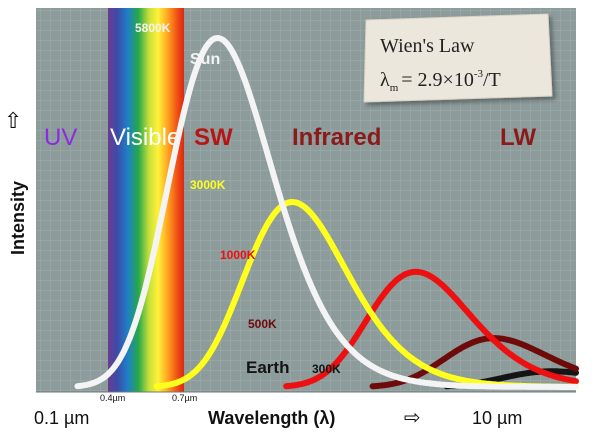 This screenshot has width=602, height=437. Describe the element at coordinates (427, 46) in the screenshot. I see `note-title: Wien's Law` at that location.